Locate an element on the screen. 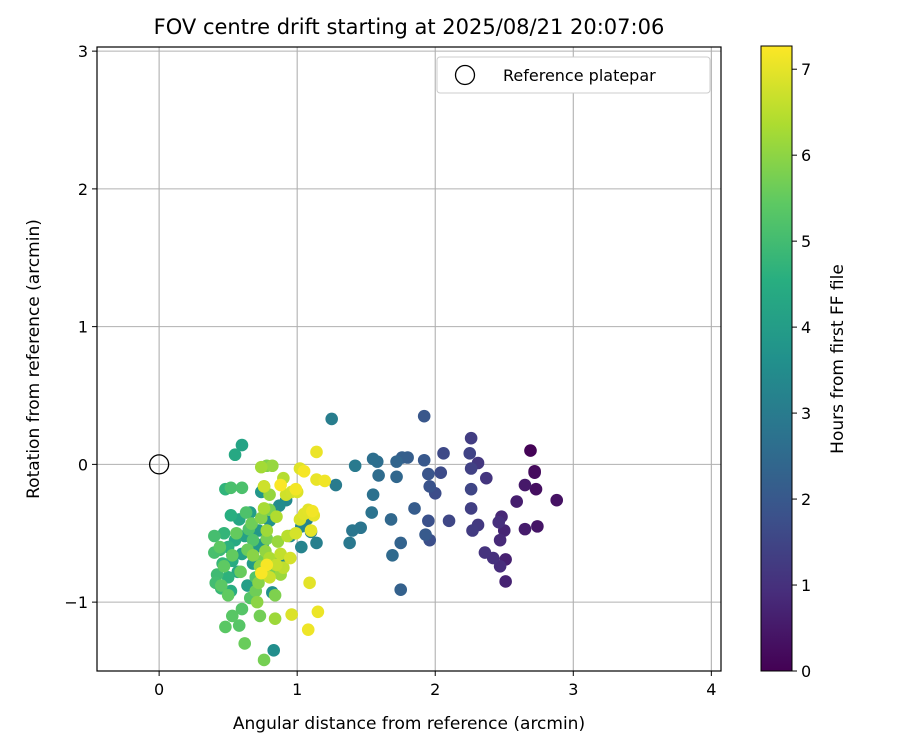  colorbar-tick-label: 5 is located at coordinates (806, 241).